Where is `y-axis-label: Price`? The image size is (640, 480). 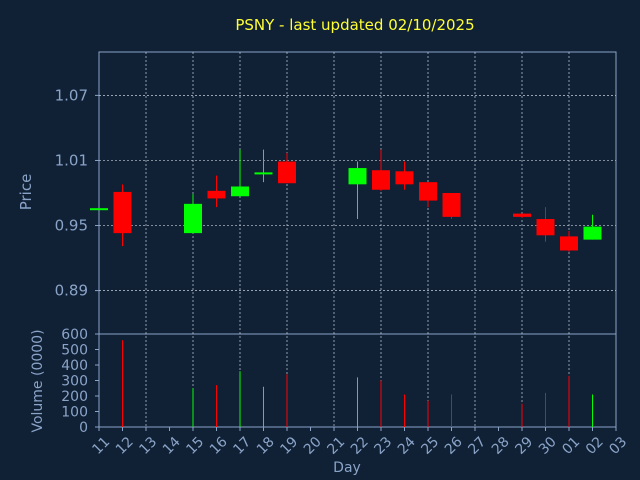
y-axis-label: Price is located at coordinates (26, 192).